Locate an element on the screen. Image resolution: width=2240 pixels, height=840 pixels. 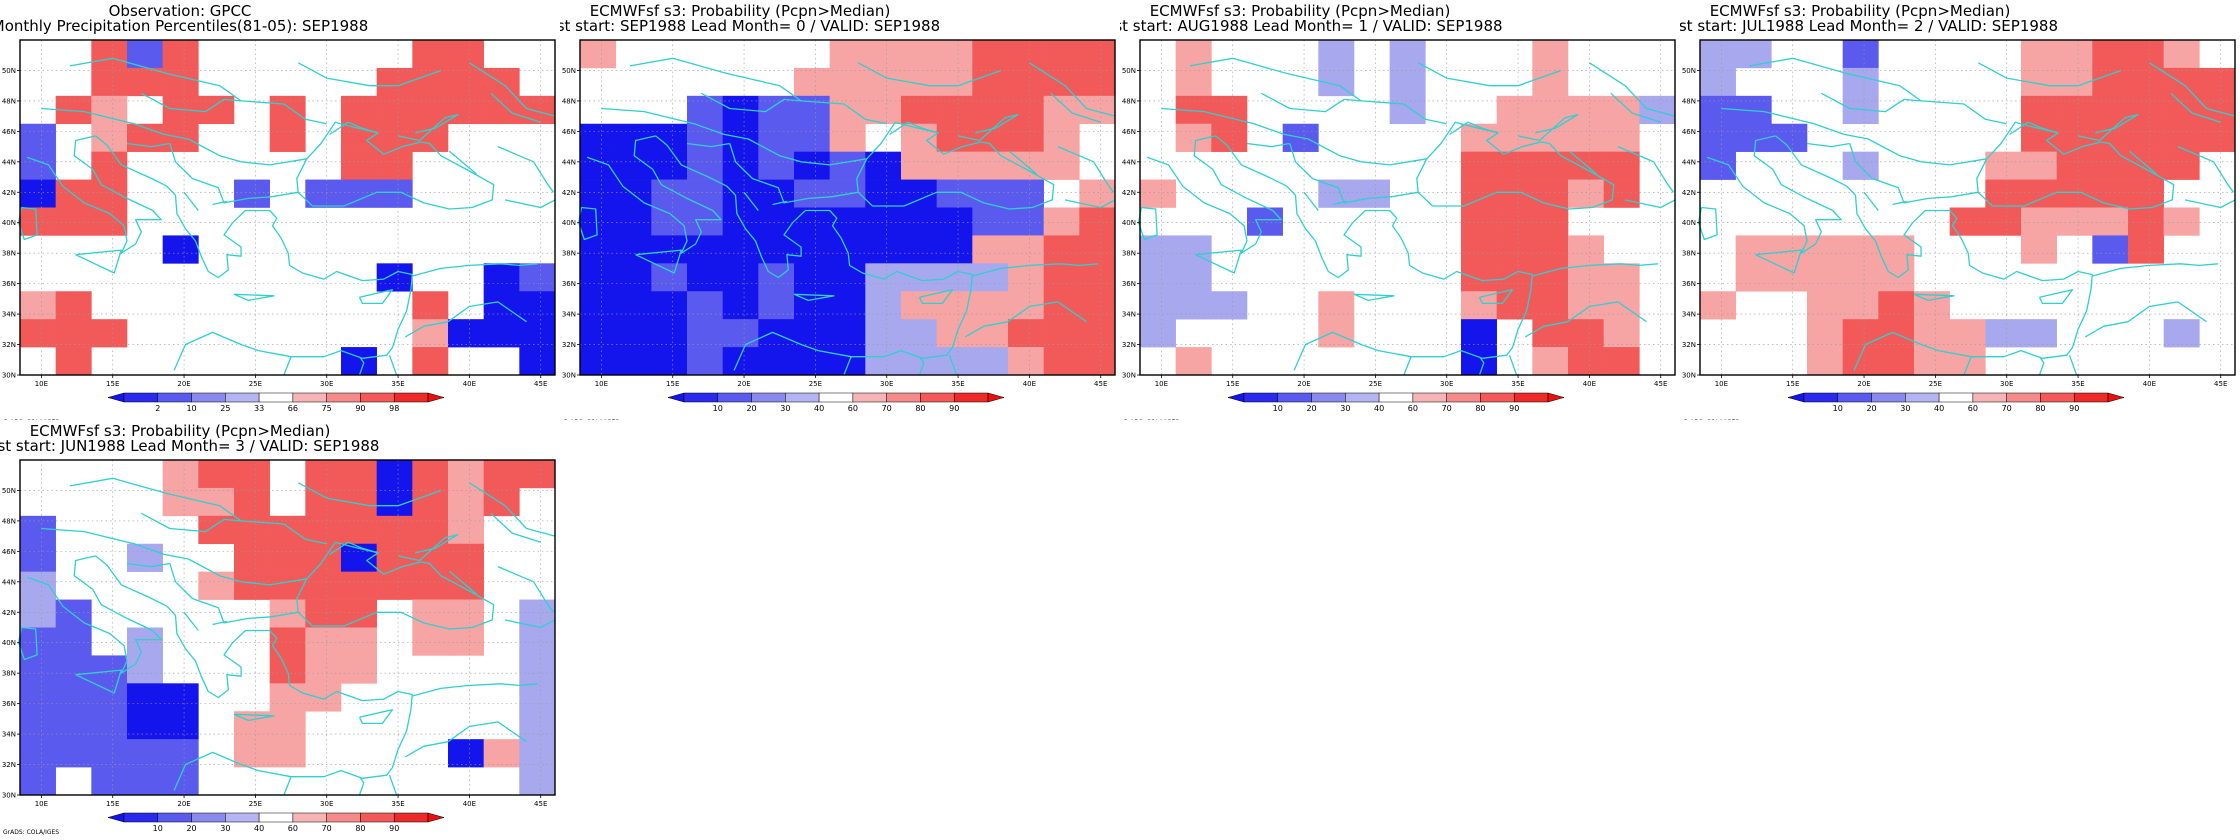
lon-tick-label: 10E is located at coordinates (601, 384).